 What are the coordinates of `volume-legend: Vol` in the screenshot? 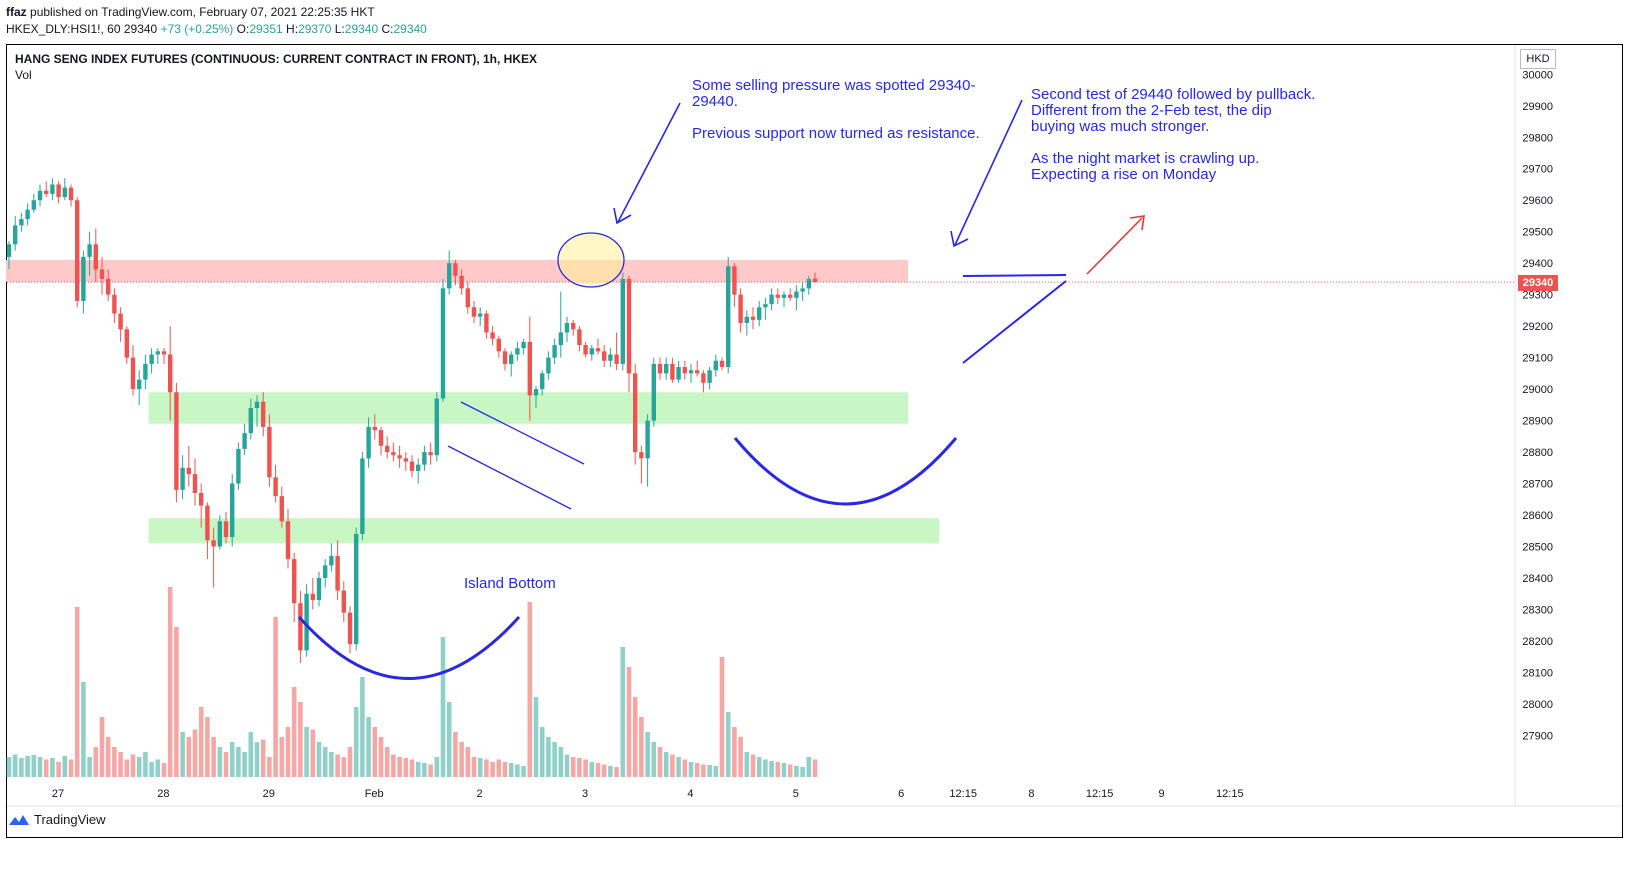 It's located at (23, 75).